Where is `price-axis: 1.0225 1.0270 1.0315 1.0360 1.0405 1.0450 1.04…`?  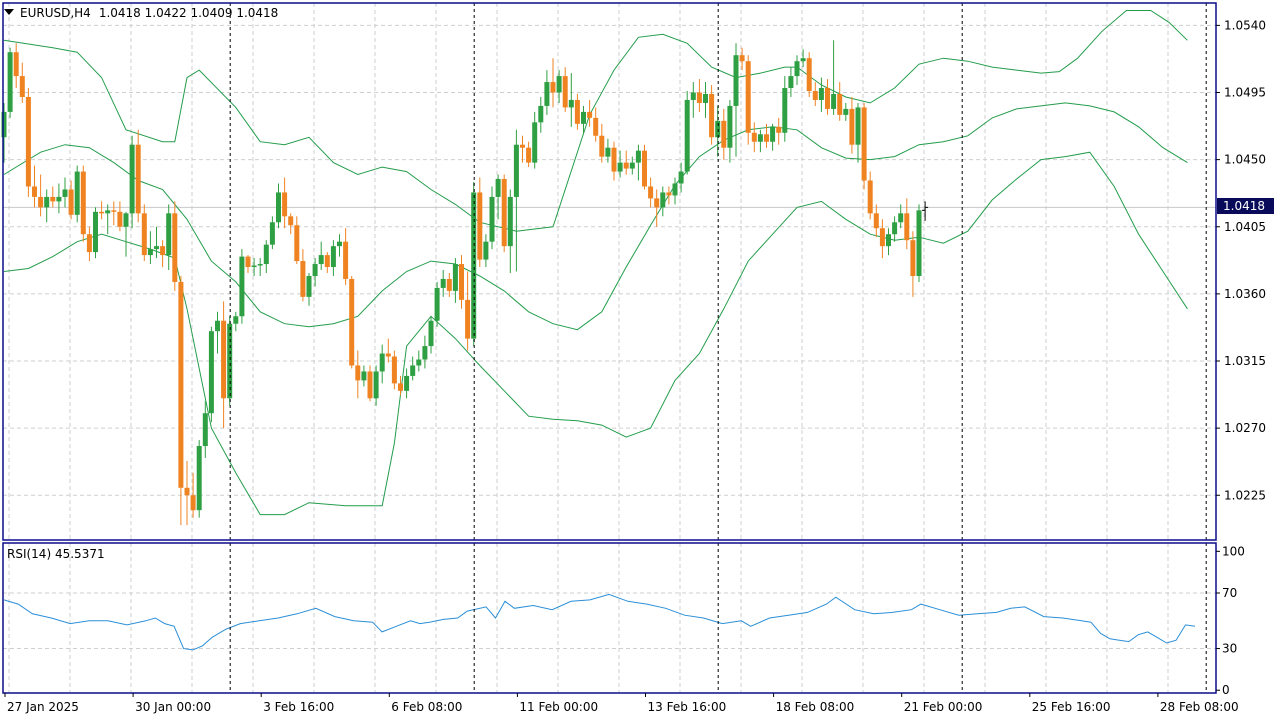 price-axis: 1.0225 1.0270 1.0315 1.0360 1.0405 1.0450 1.04… is located at coordinates (1241, 260).